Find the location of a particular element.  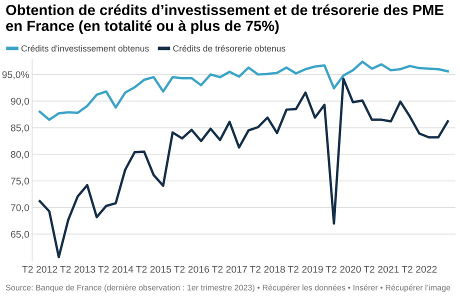

x-tick-label: T2 2015 is located at coordinates (154, 269).